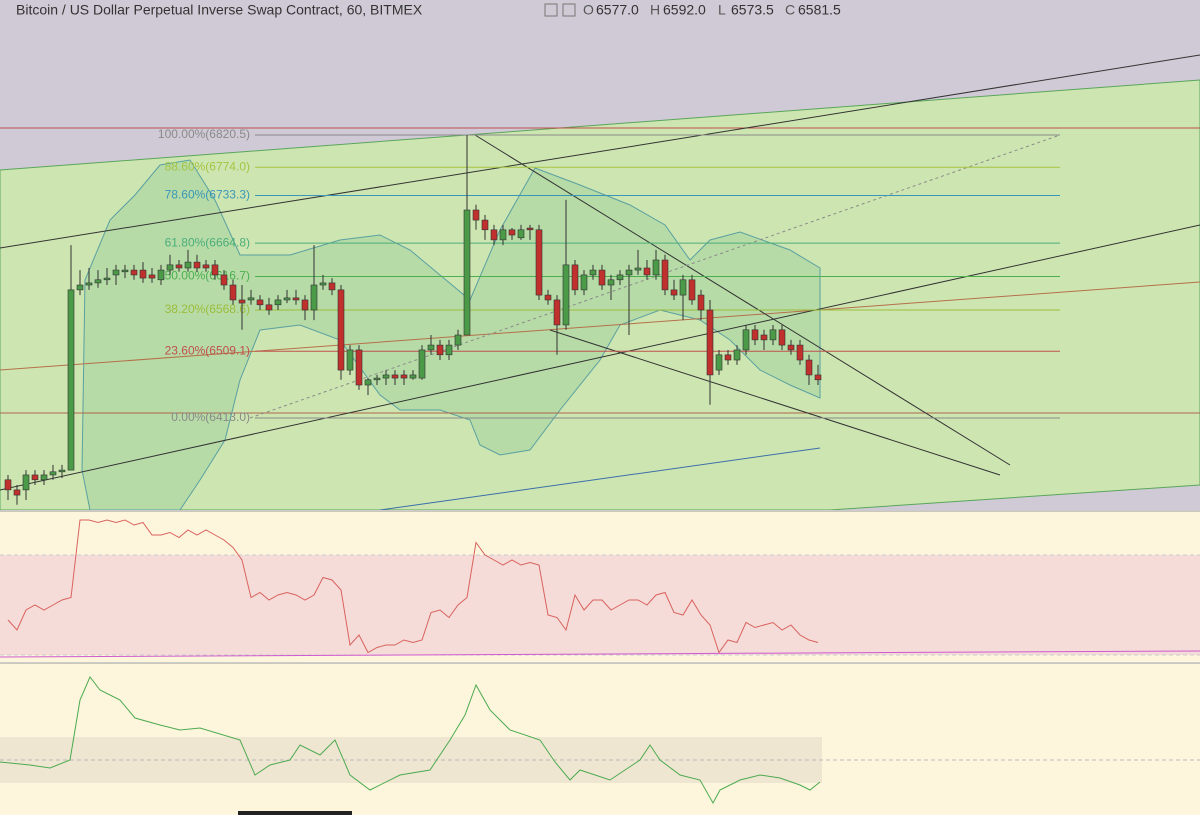  What do you see at coordinates (819, 10) in the screenshot?
I see `ohlc-value: 6581.5` at bounding box center [819, 10].